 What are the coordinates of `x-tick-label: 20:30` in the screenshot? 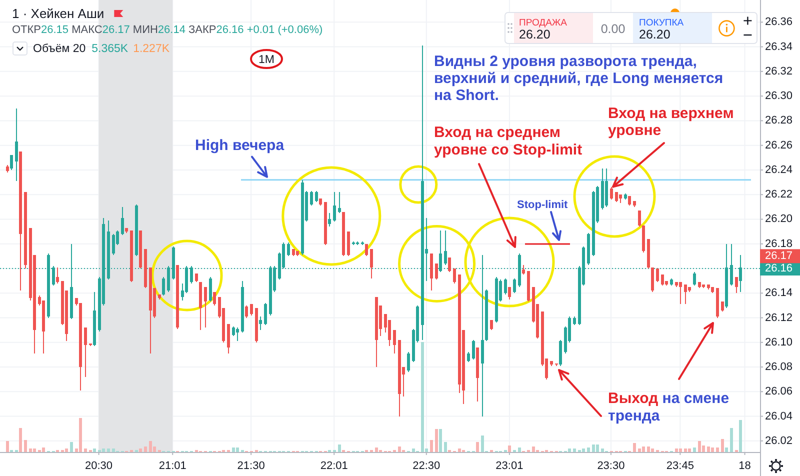 It's located at (99, 466).